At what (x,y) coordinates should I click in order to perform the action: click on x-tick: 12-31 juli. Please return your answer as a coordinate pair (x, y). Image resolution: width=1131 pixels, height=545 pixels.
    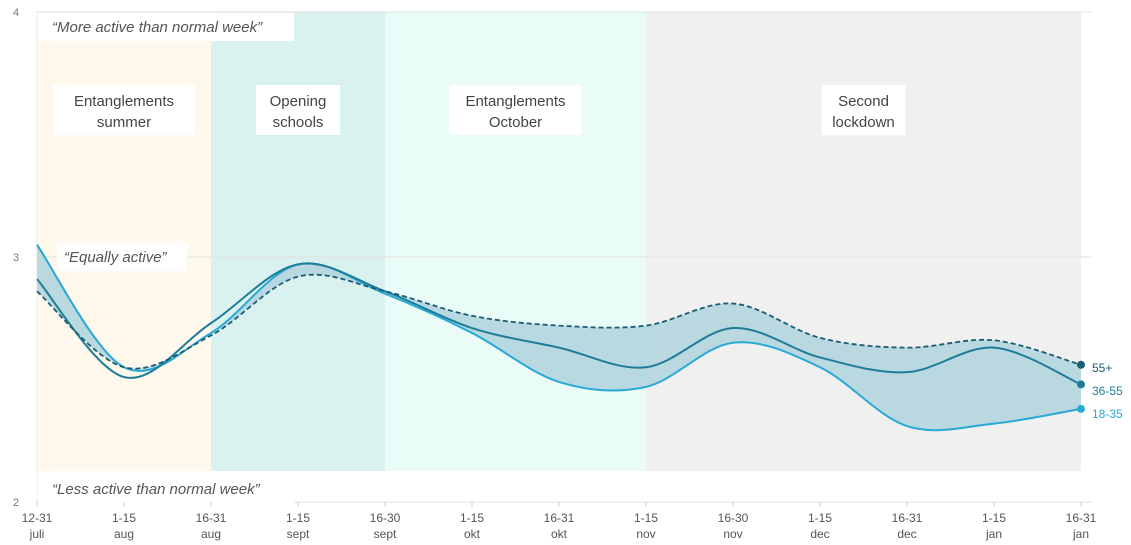
    Looking at the image, I should click on (37, 521).